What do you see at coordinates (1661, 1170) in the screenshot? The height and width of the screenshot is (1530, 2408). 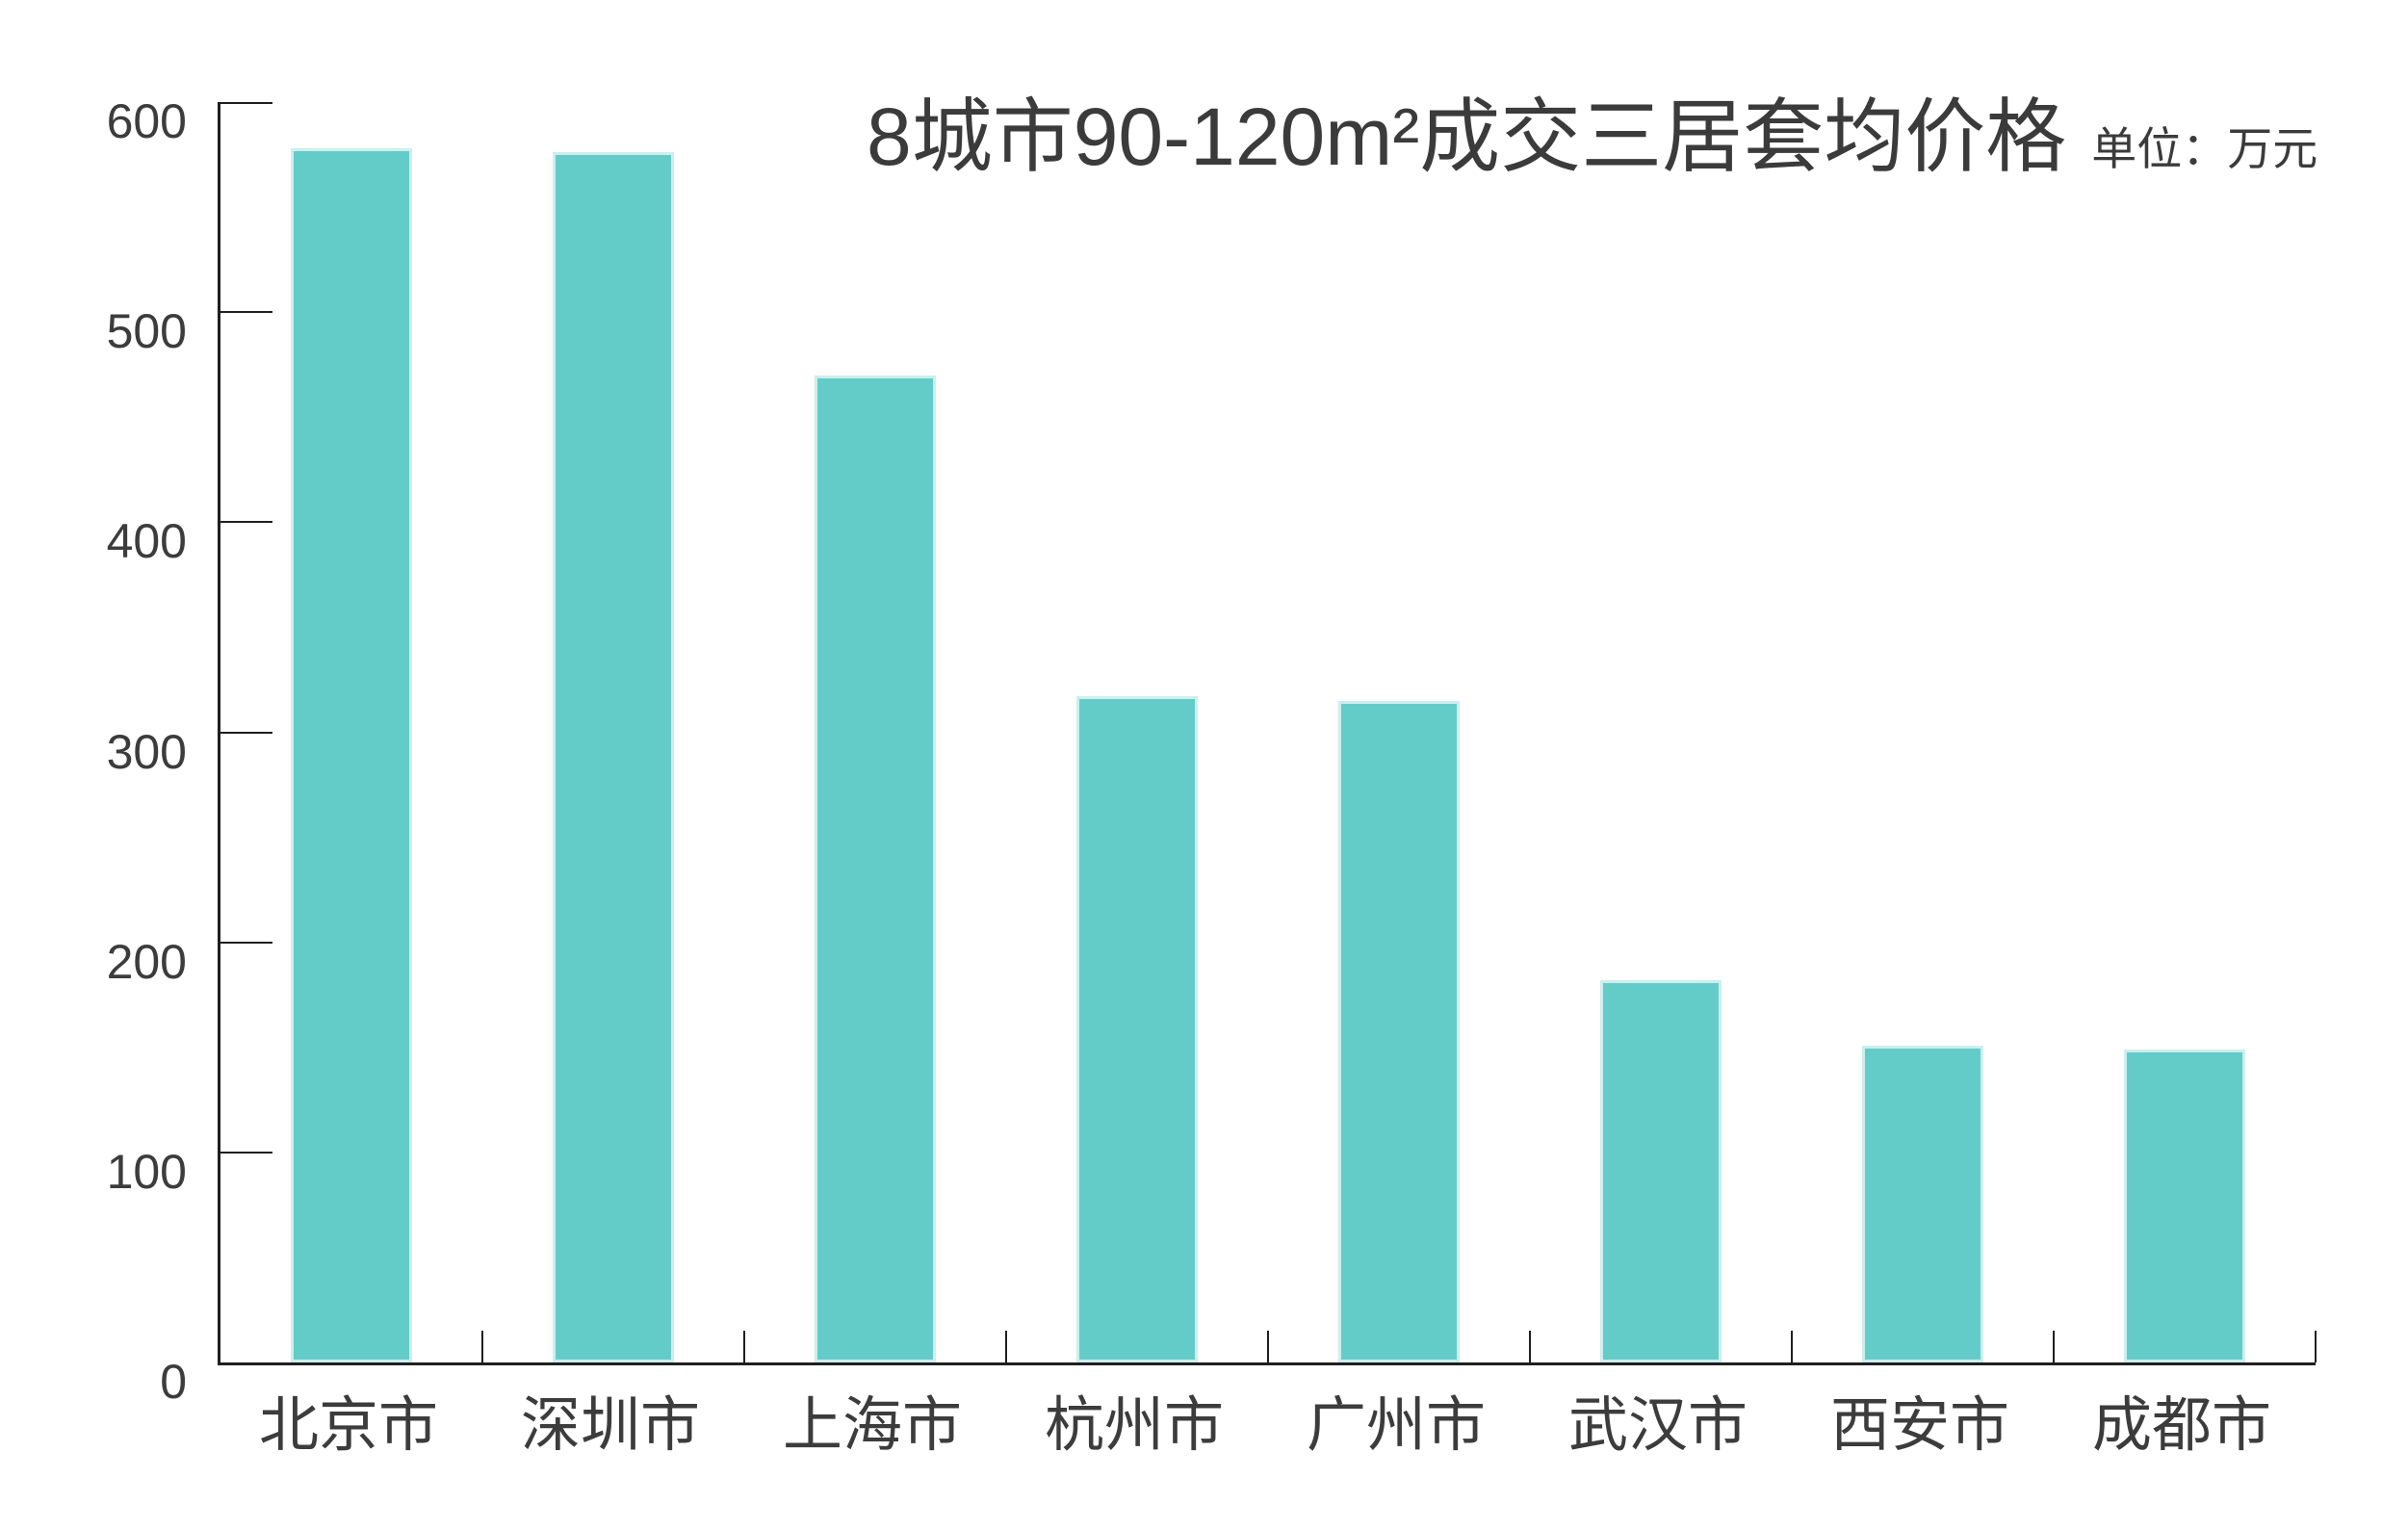 I see `bar-武汉市` at bounding box center [1661, 1170].